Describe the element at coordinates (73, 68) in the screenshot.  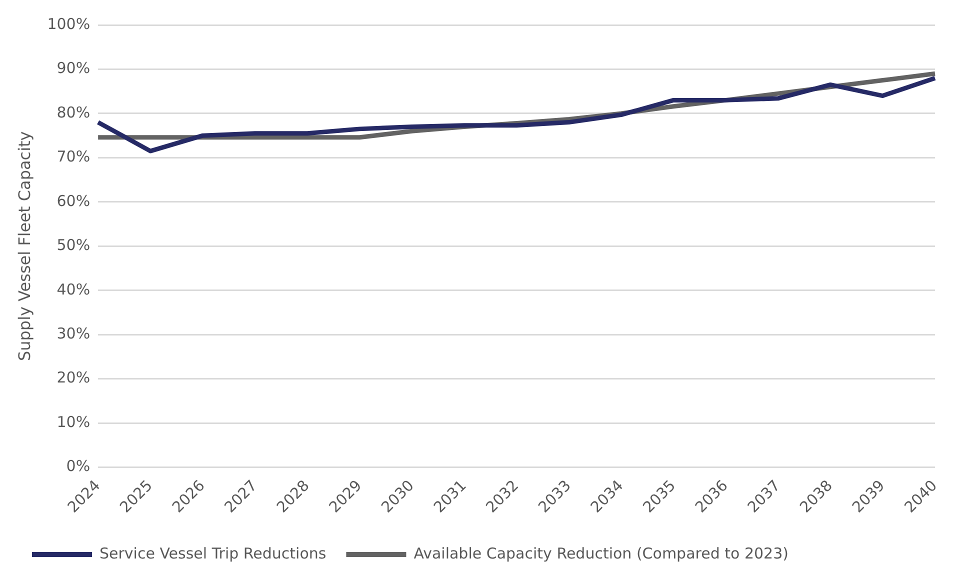
I see `y-tick-label: 90%` at that location.